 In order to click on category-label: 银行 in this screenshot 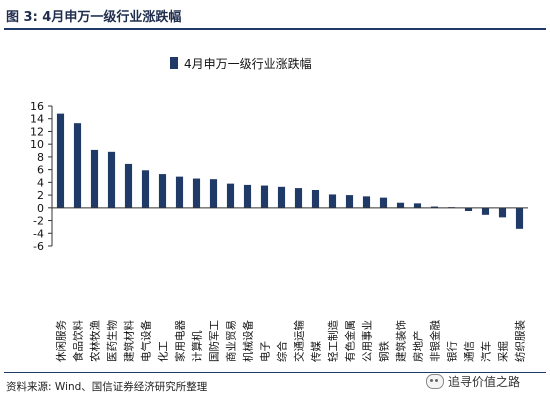, I will do `click(452, 351)`.